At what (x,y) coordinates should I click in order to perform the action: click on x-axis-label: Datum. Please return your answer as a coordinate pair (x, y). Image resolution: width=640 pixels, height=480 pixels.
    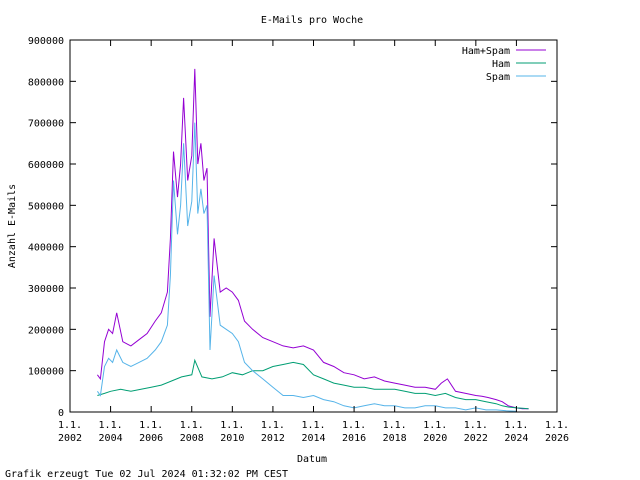
    Looking at the image, I should click on (312, 459).